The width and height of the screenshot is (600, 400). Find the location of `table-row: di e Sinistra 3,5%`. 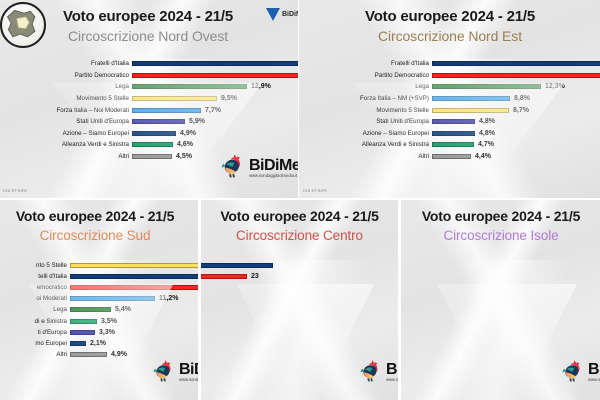

table-row: di e Sinistra 3,5% is located at coordinates (99, 321).